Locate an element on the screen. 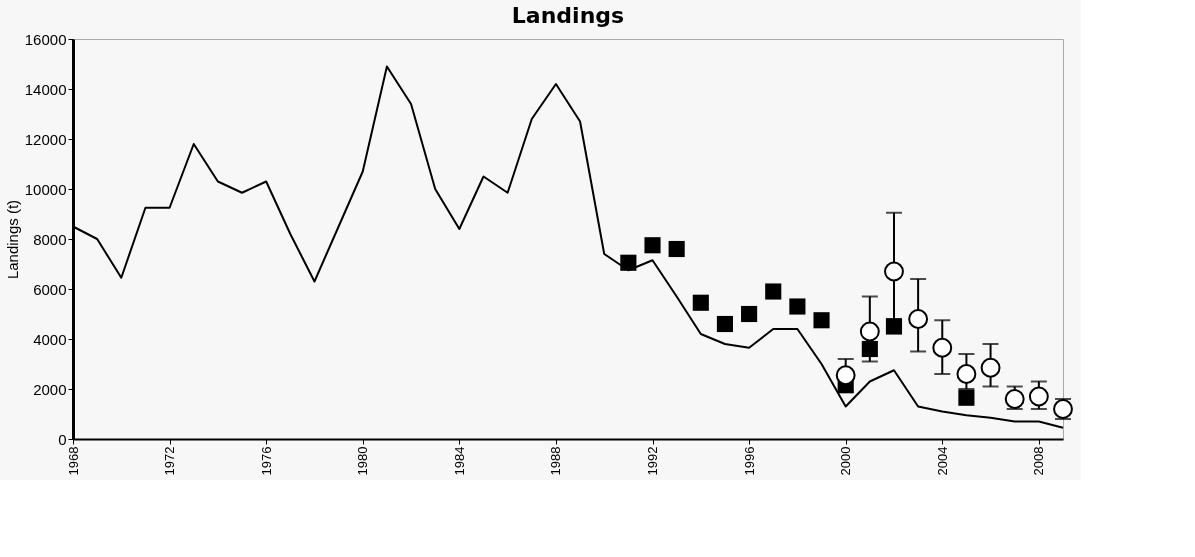 This screenshot has width=1195, height=557. x-tick-label: 1996 is located at coordinates (749, 461).